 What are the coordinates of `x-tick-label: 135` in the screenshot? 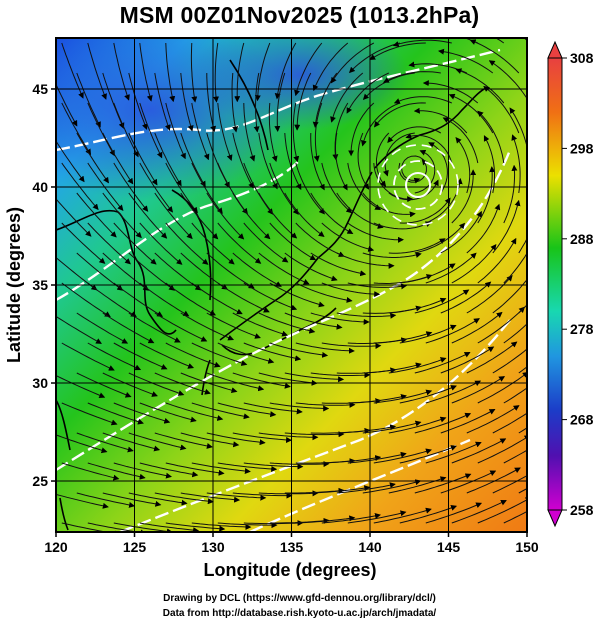 It's located at (292, 547).